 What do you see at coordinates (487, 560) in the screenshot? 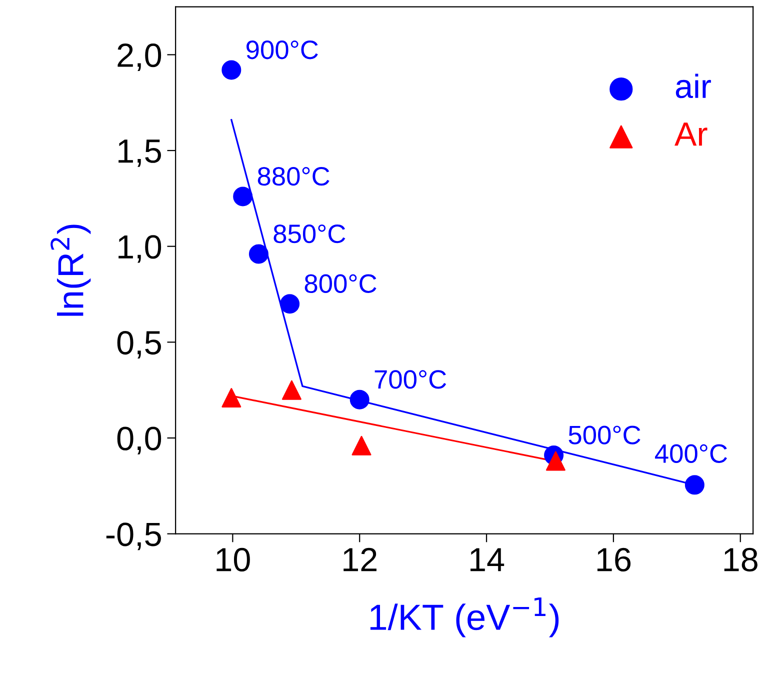
I see `x-tick-label: 14` at bounding box center [487, 560].